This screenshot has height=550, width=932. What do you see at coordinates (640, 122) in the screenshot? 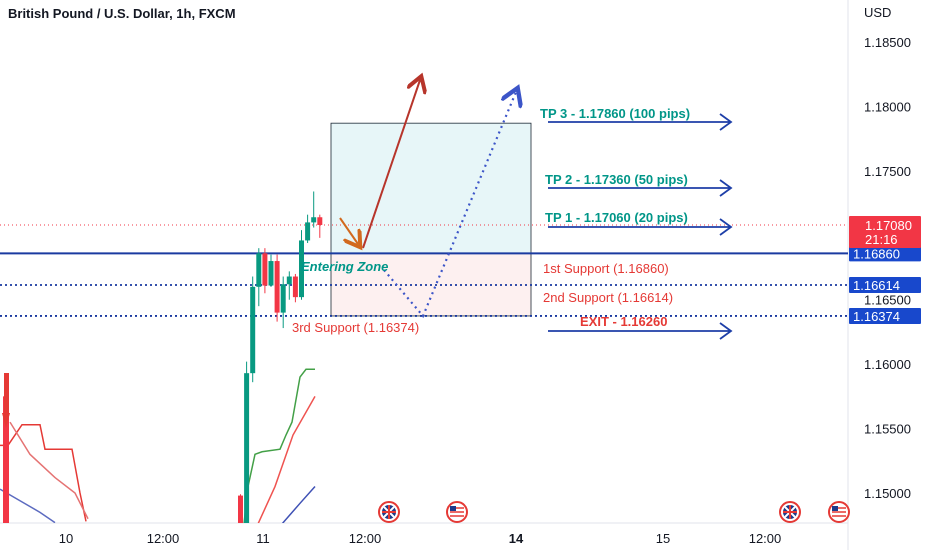
I see `tp3-arrow` at bounding box center [640, 122].